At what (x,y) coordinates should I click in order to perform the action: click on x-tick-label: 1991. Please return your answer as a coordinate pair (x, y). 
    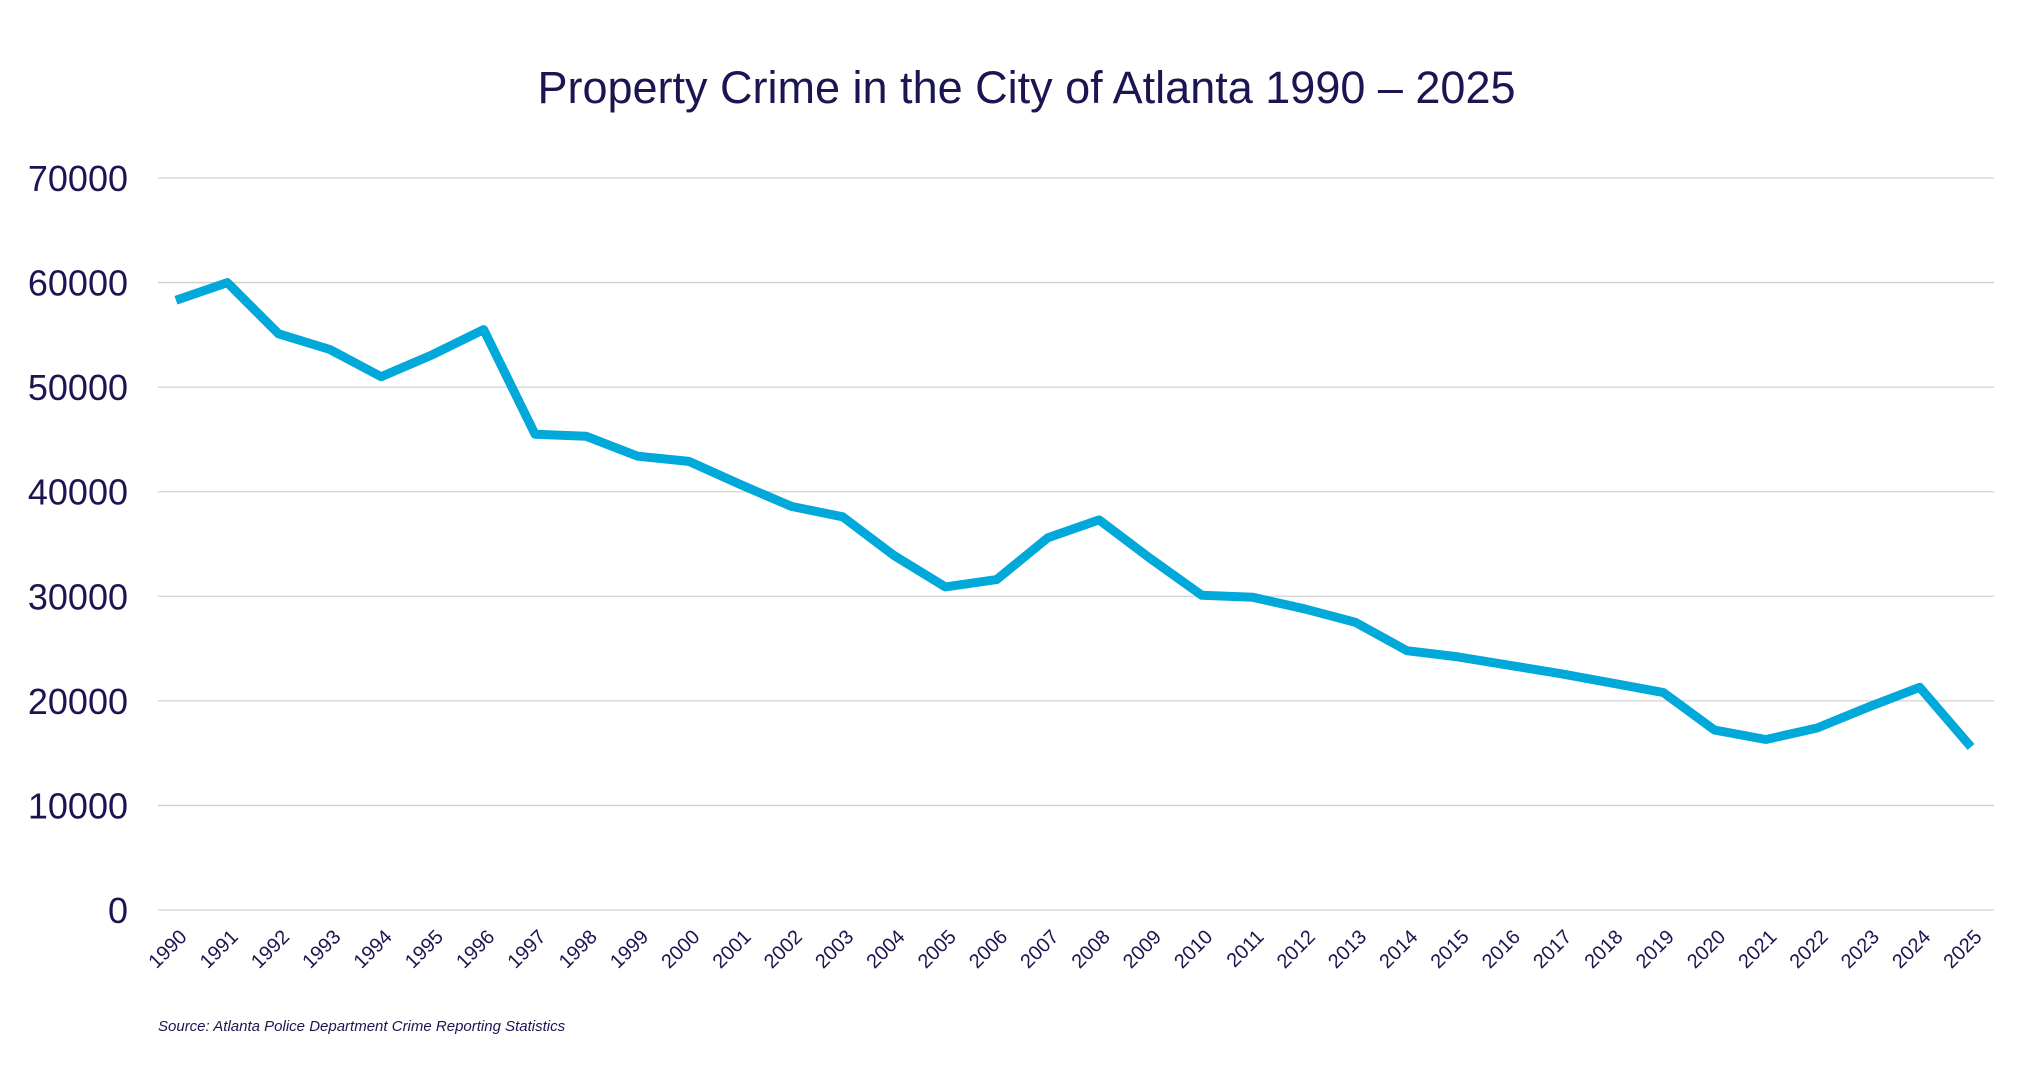
    Looking at the image, I should click on (219, 949).